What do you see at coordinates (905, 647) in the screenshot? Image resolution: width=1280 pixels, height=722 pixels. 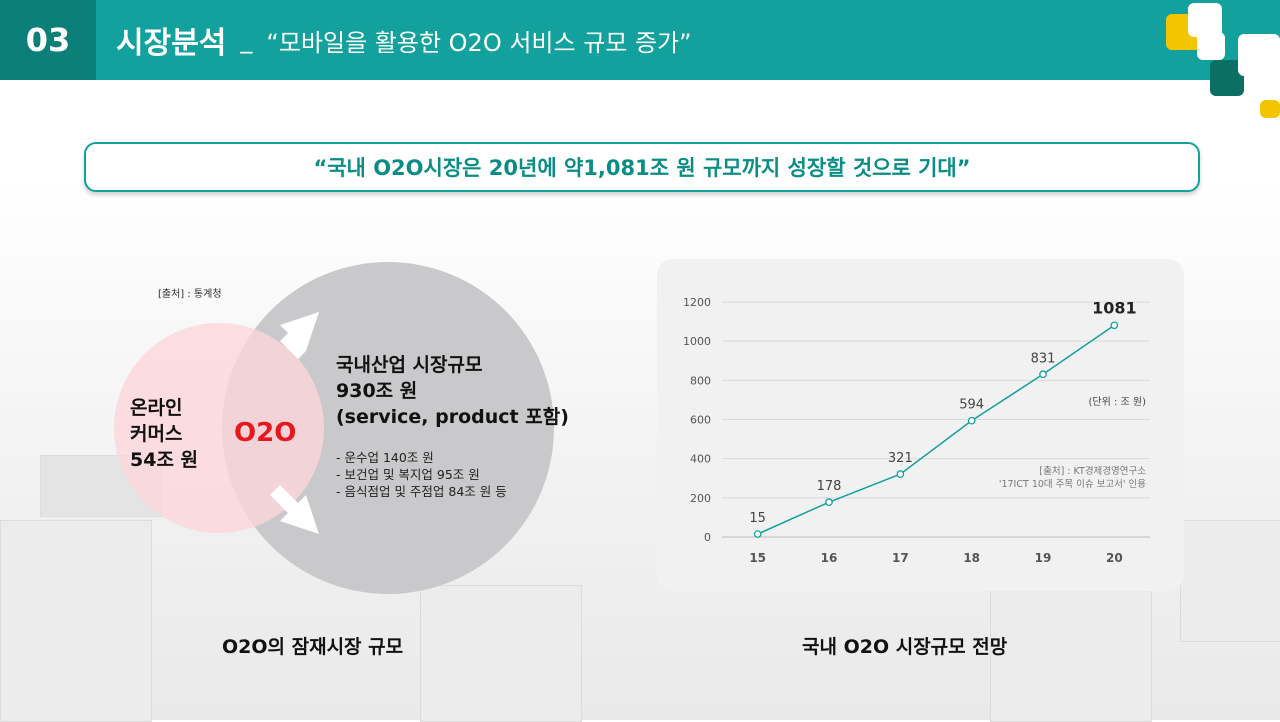 I see `chart-caption: 국내 O2O 시장규모 전망` at bounding box center [905, 647].